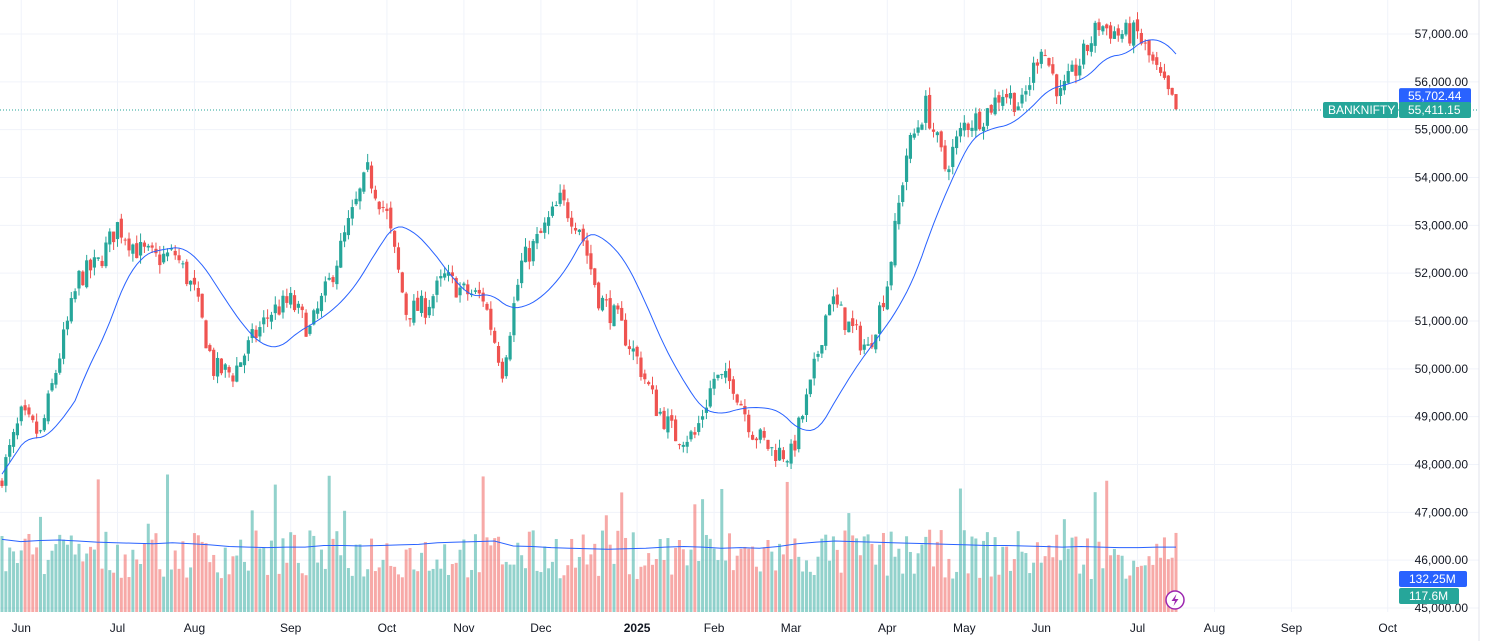 Image resolution: width=1489 pixels, height=641 pixels. Describe the element at coordinates (1175, 600) in the screenshot. I see `lightning-icon` at that location.